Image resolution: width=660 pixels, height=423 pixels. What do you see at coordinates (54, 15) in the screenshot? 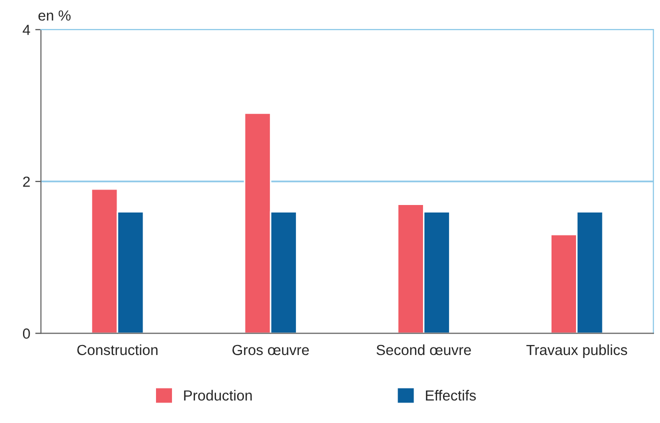
I see `y-axis-title: en %` at bounding box center [54, 15].